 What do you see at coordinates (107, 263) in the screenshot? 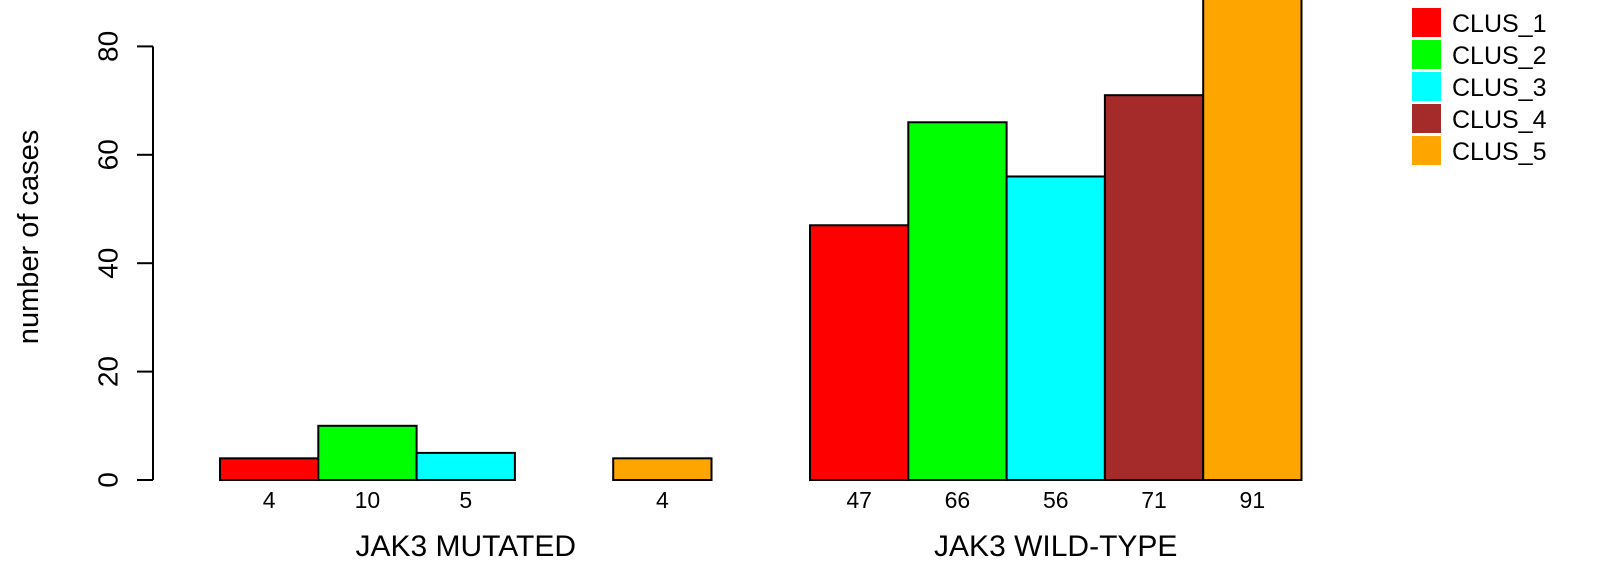
I see `y-tick-label: 40` at bounding box center [107, 263].